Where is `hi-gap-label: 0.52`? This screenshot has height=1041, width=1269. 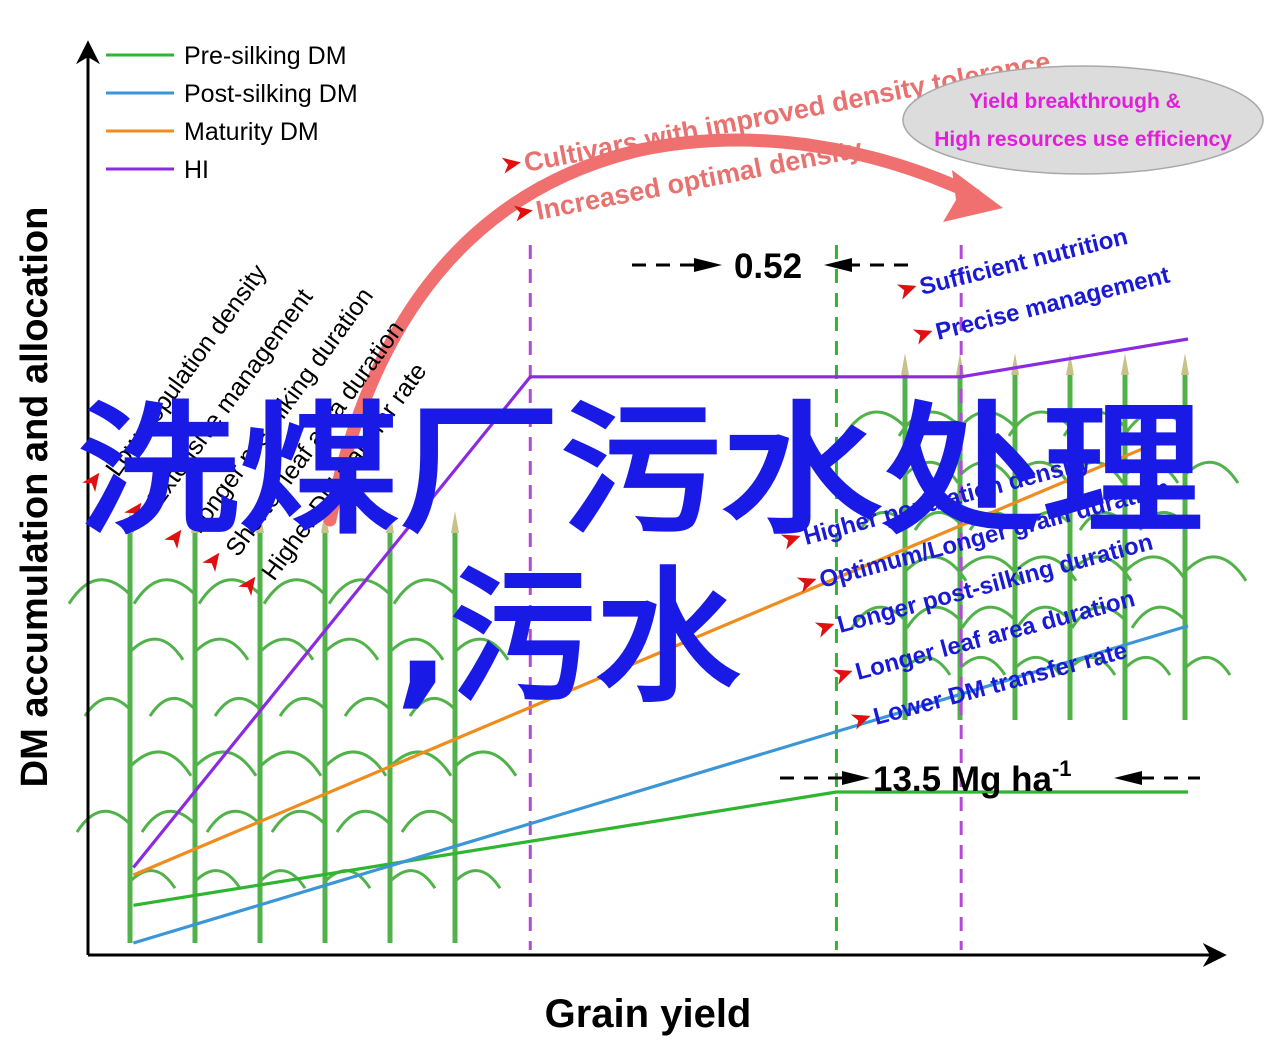
hi-gap-label: 0.52 is located at coordinates (768, 266).